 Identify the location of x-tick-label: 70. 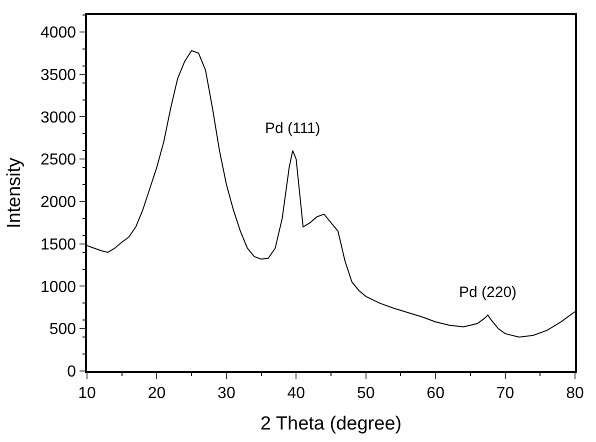
(505, 393).